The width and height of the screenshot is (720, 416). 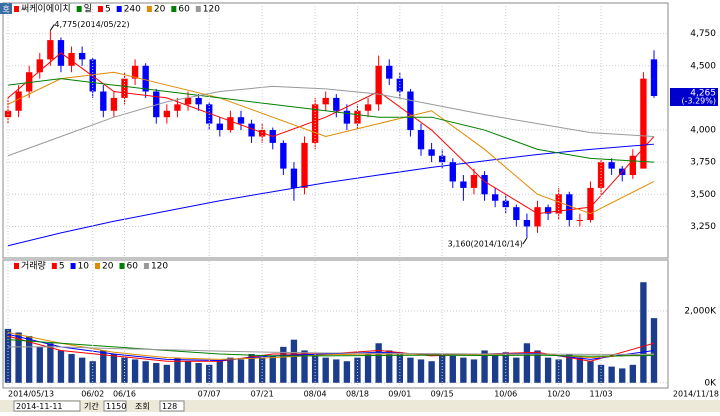 What do you see at coordinates (91, 406) in the screenshot?
I see `period-label: 기간` at bounding box center [91, 406].